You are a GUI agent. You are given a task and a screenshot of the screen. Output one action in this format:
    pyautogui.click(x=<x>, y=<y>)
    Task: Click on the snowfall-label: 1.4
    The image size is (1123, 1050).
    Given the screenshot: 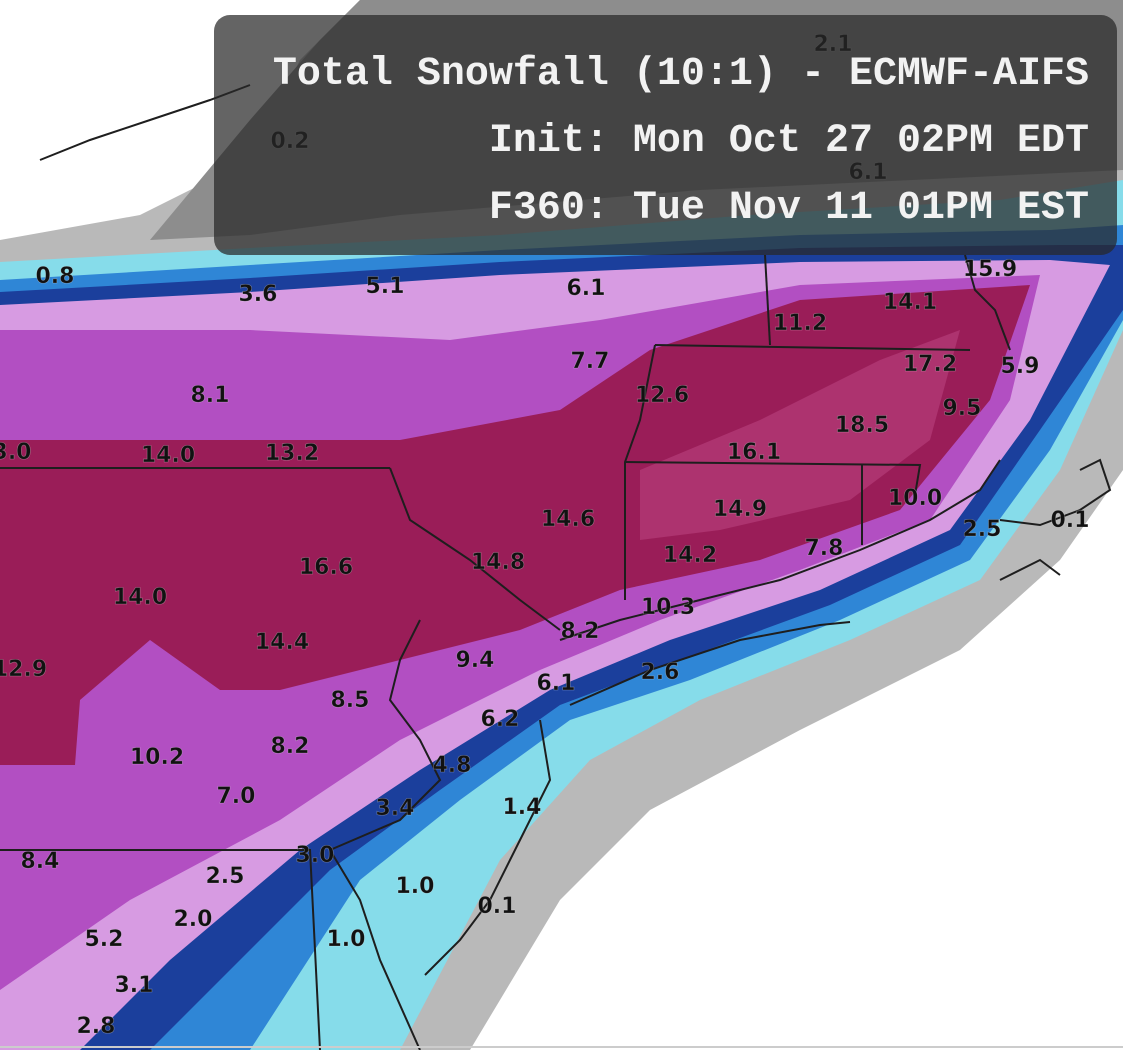 What is the action you would take?
    pyautogui.click(x=522, y=807)
    